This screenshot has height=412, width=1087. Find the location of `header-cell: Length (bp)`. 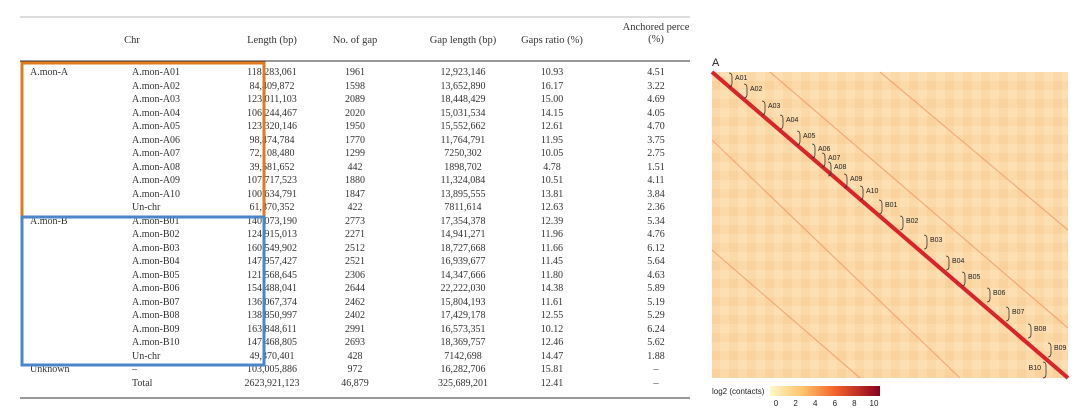

header-cell: Length (bp) is located at coordinates (272, 40).